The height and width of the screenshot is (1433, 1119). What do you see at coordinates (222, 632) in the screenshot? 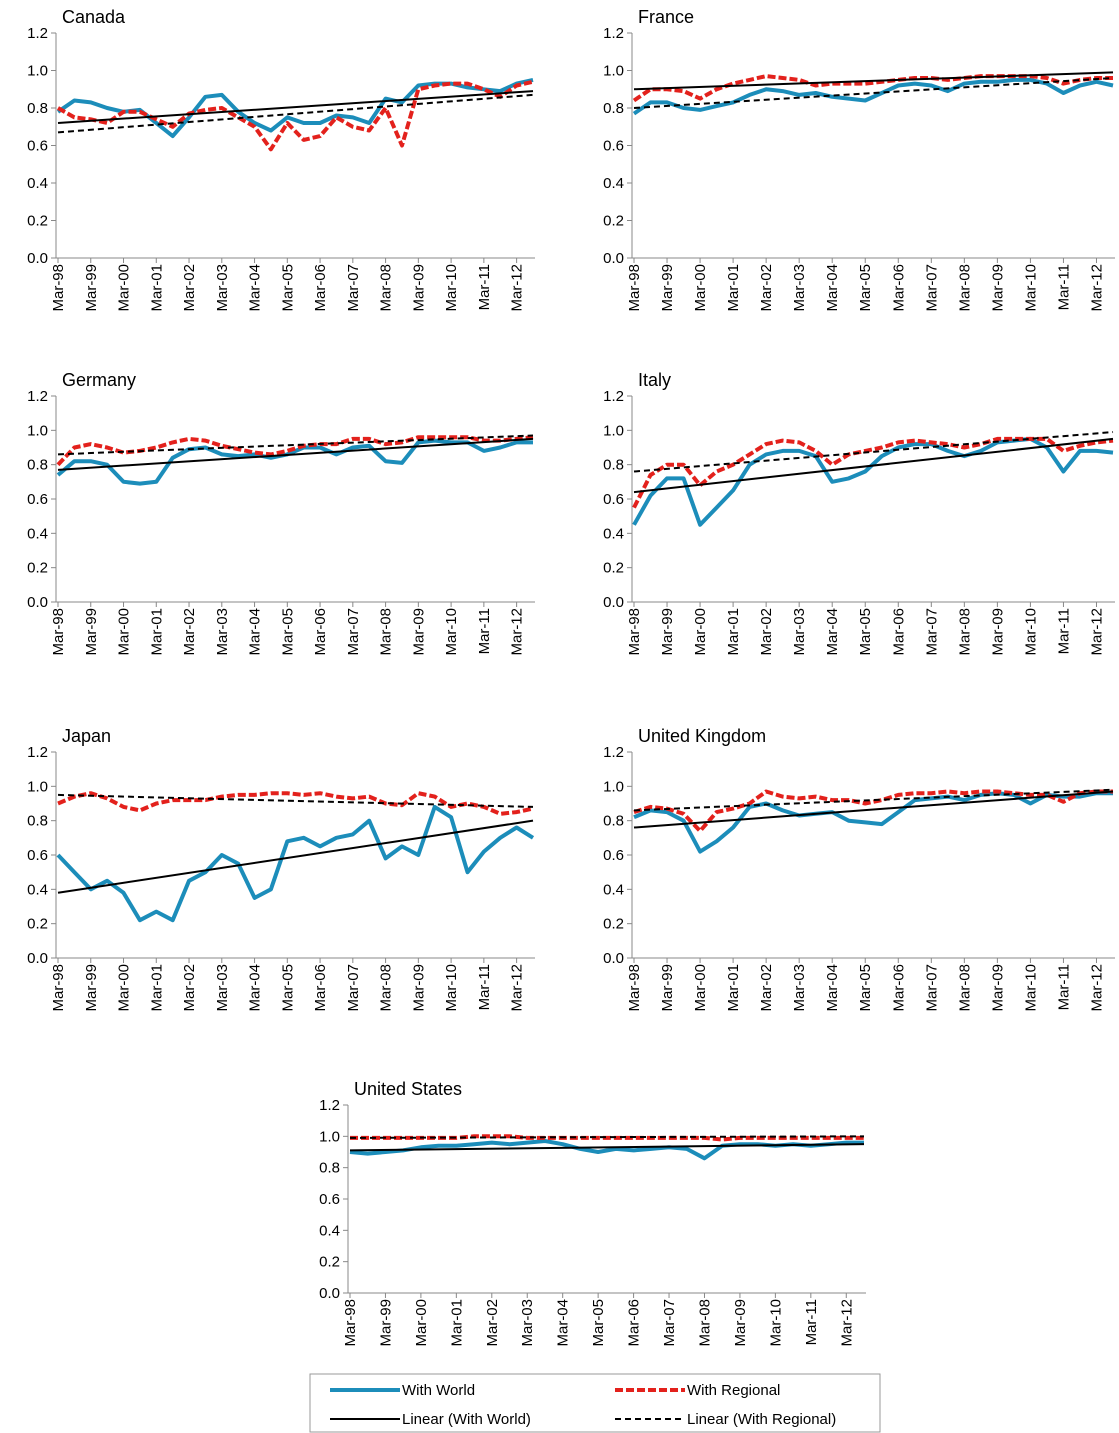
I see `x-tick-label: Mar-03` at bounding box center [222, 632].